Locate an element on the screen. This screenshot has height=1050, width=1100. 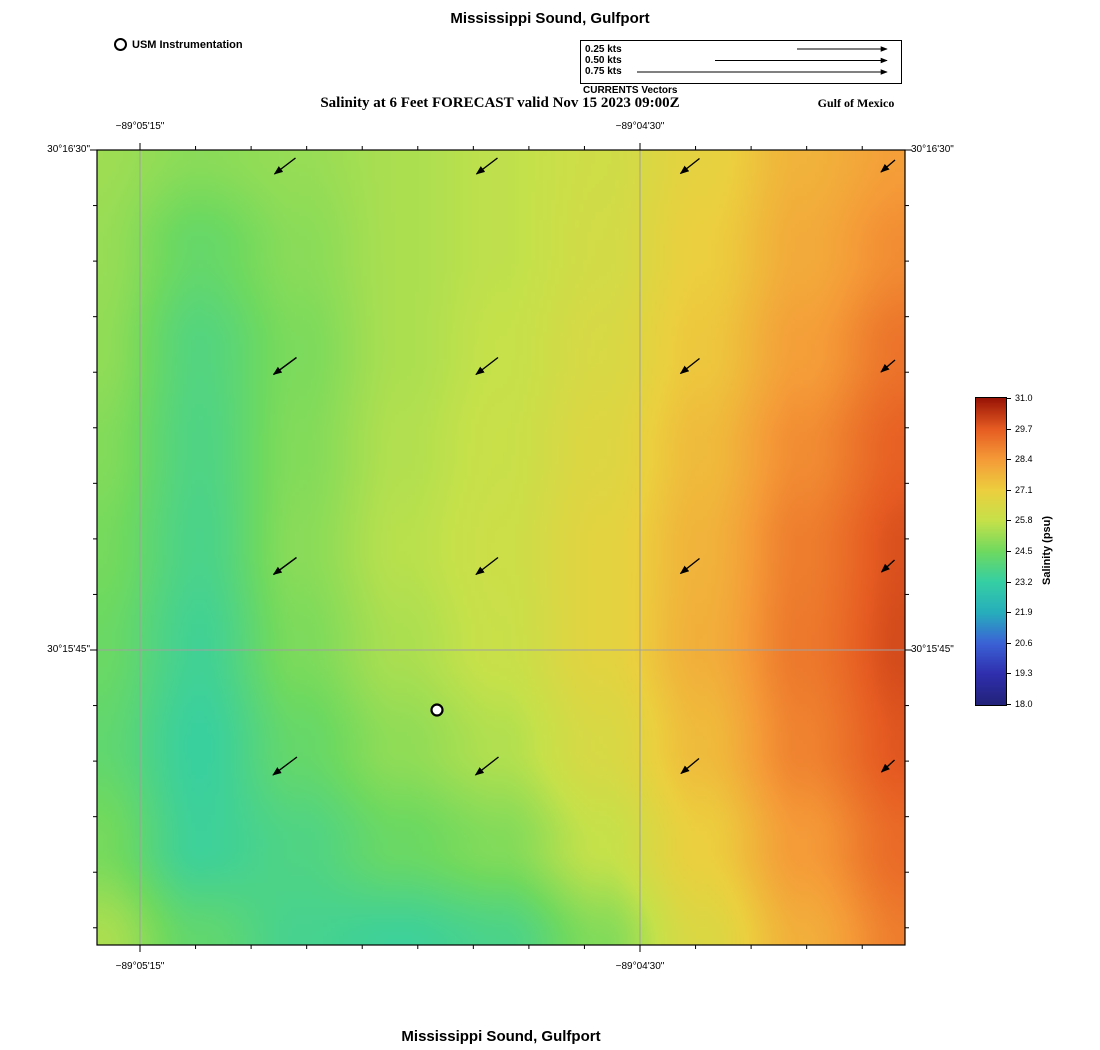
station-marker is located at coordinates (437, 710).